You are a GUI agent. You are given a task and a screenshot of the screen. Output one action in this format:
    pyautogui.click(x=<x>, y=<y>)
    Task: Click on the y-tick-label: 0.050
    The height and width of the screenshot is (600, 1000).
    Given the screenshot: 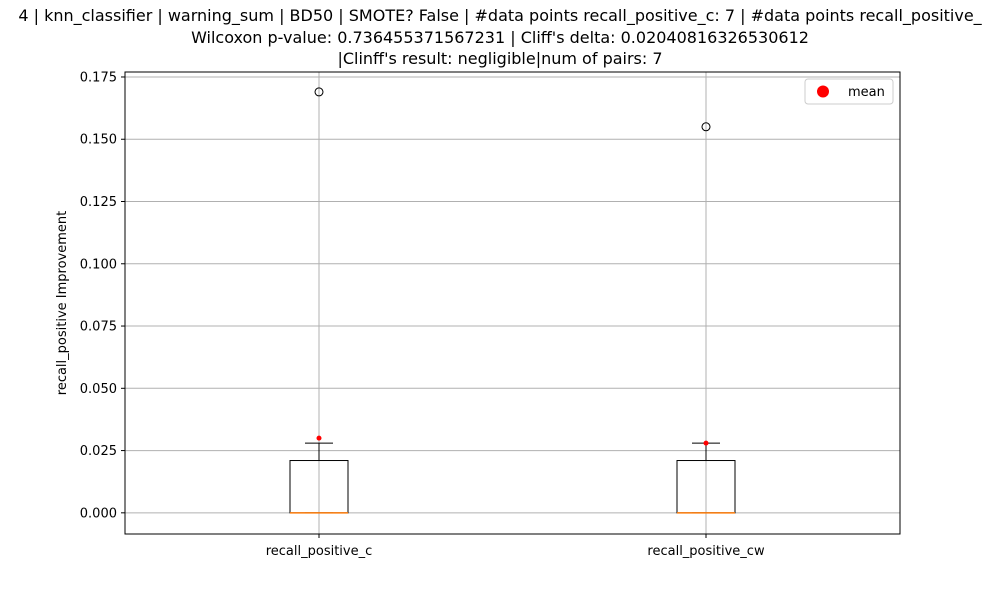 What is the action you would take?
    pyautogui.click(x=98, y=389)
    